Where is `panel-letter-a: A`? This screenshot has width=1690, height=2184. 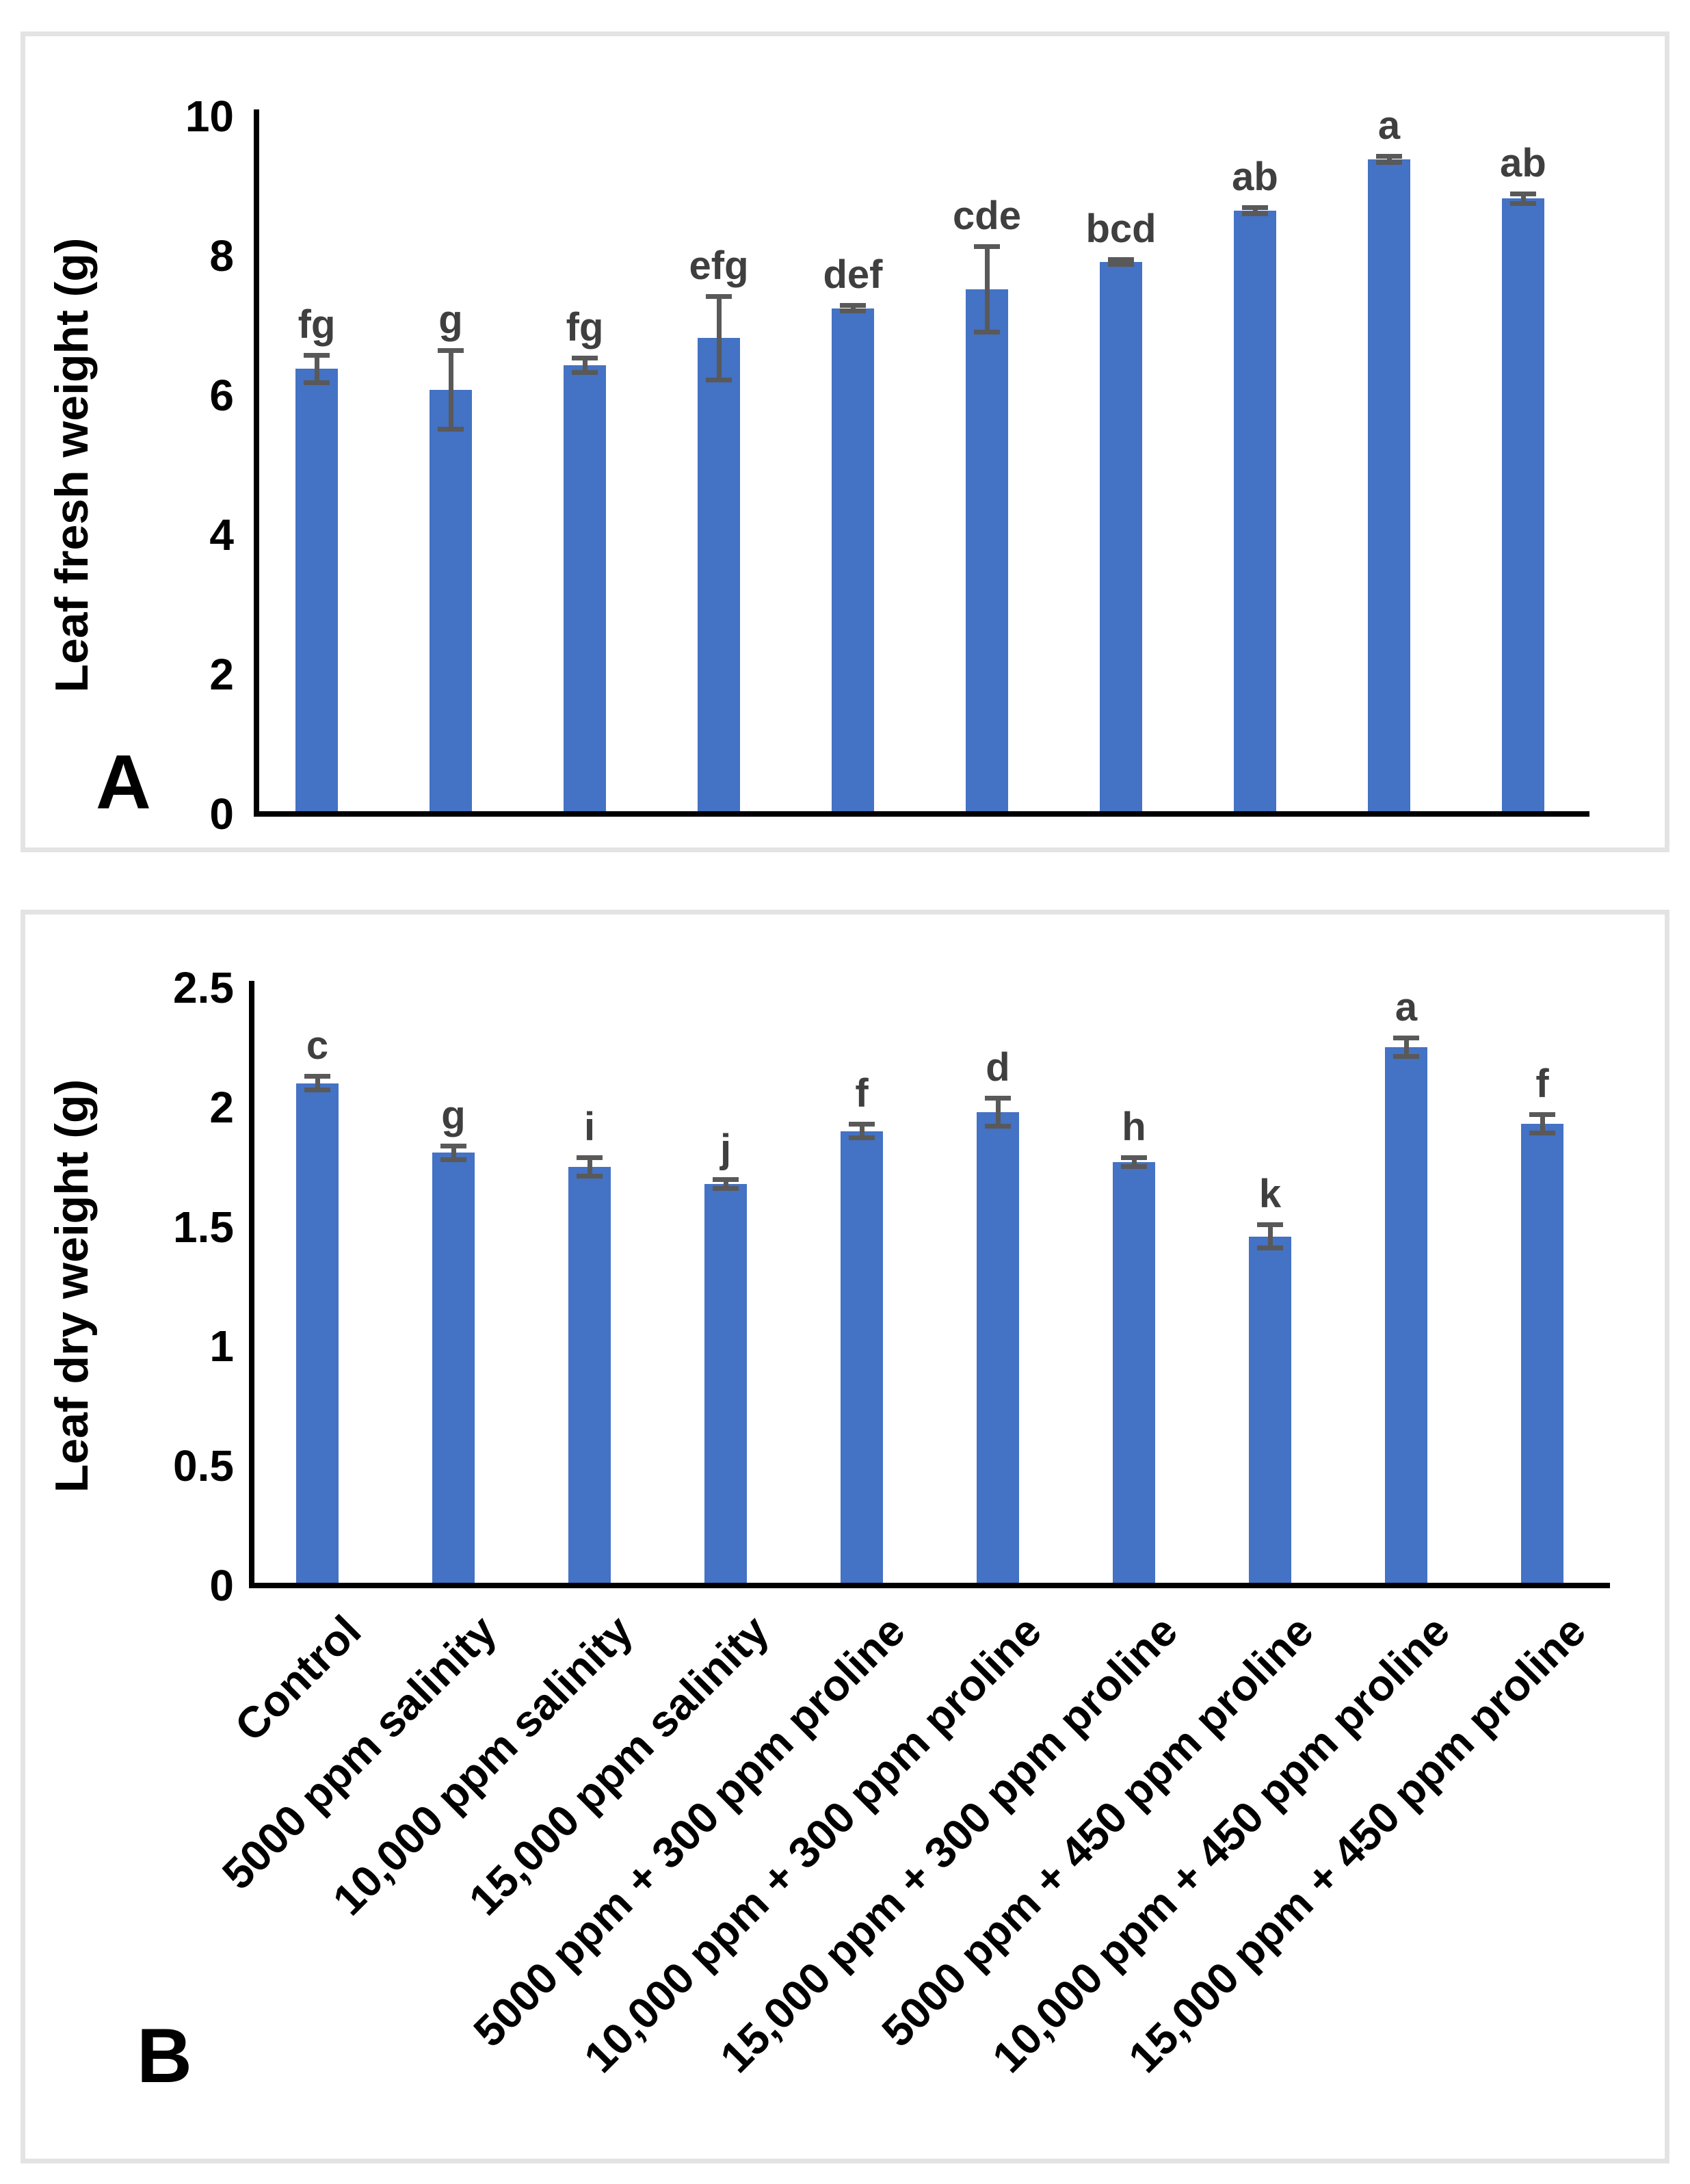 panel-letter-a: A is located at coordinates (123, 782).